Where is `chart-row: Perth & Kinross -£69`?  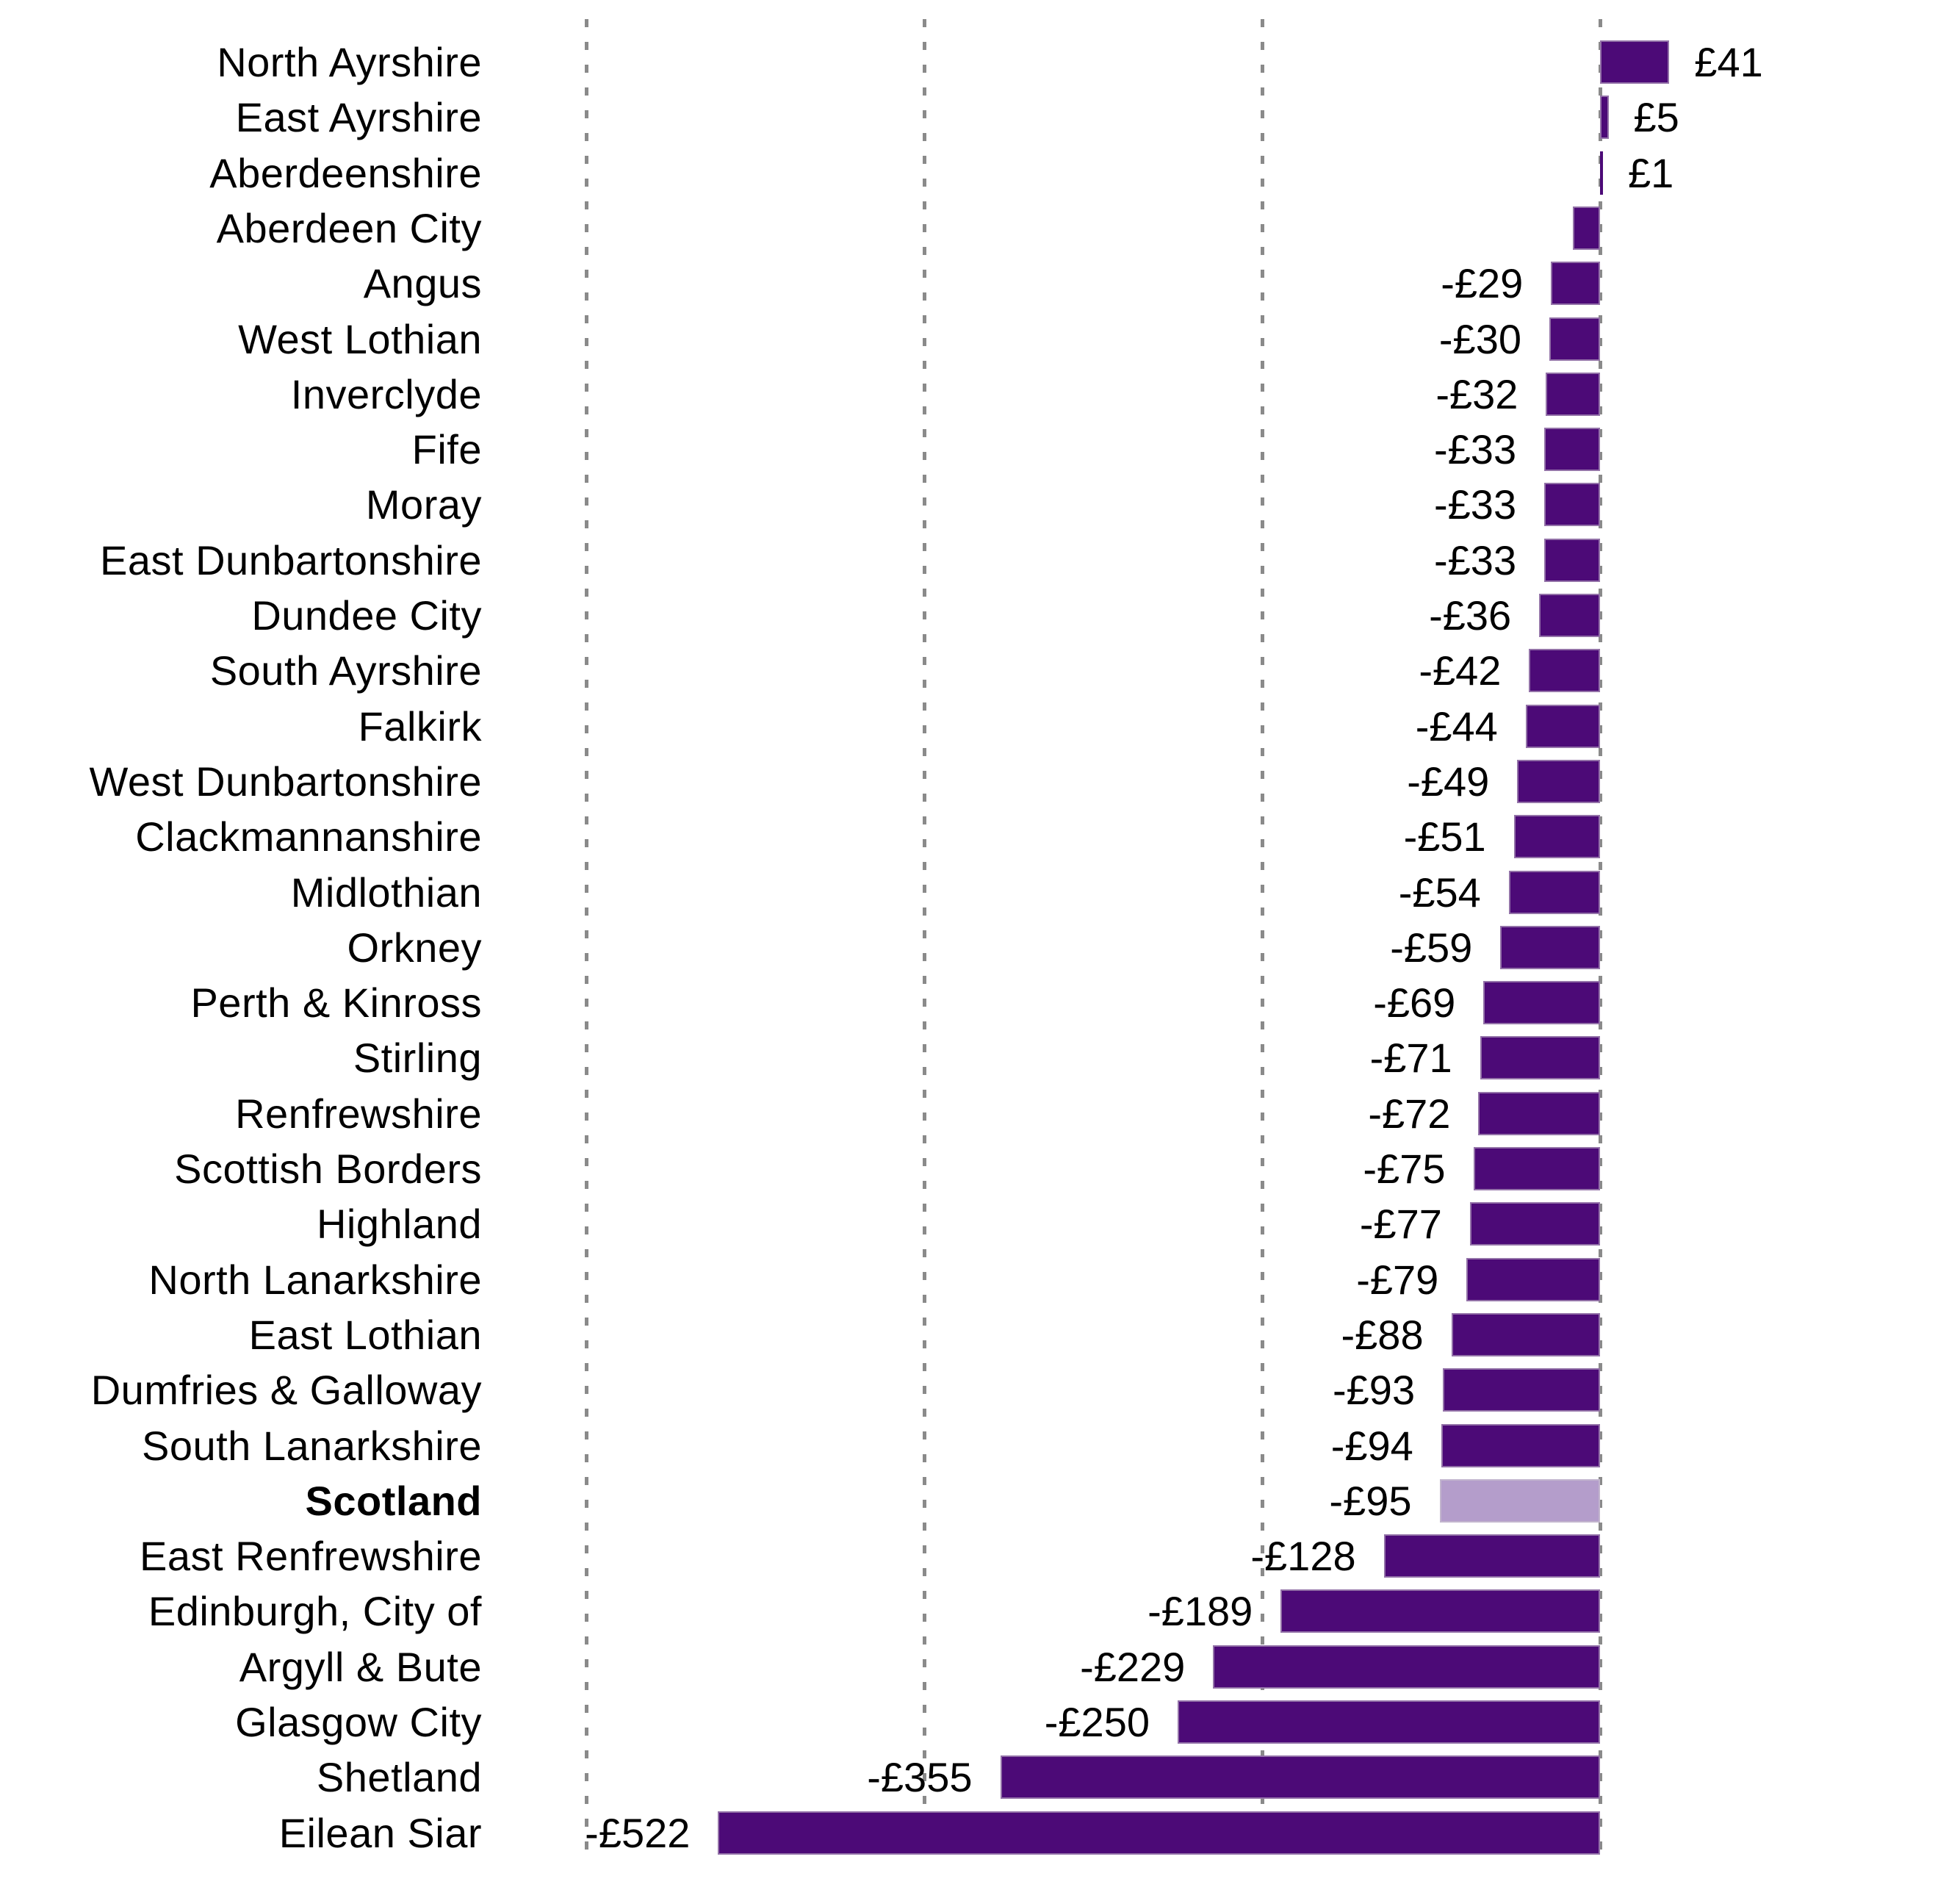 chart-row: Perth & Kinross -£69 is located at coordinates (980, 1002).